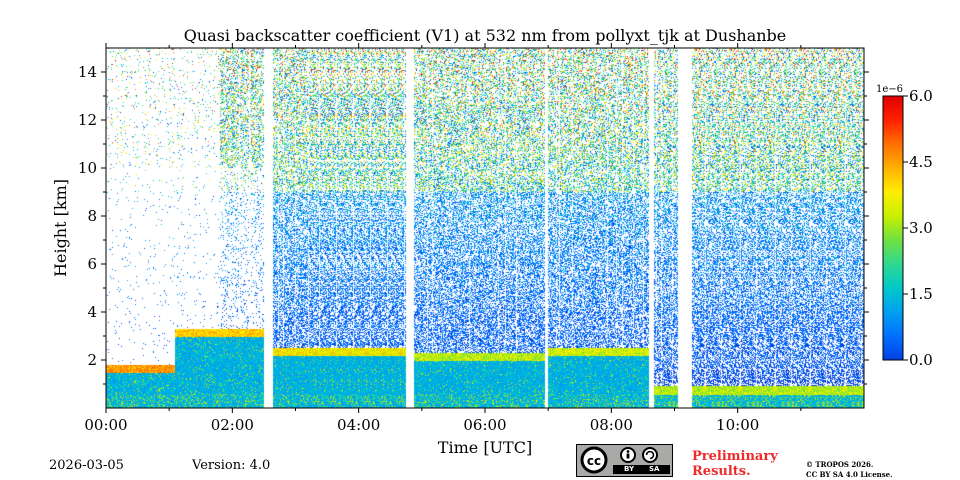 Image resolution: width=960 pixels, height=480 pixels. What do you see at coordinates (87, 168) in the screenshot?
I see `y-tick-label: 10` at bounding box center [87, 168].